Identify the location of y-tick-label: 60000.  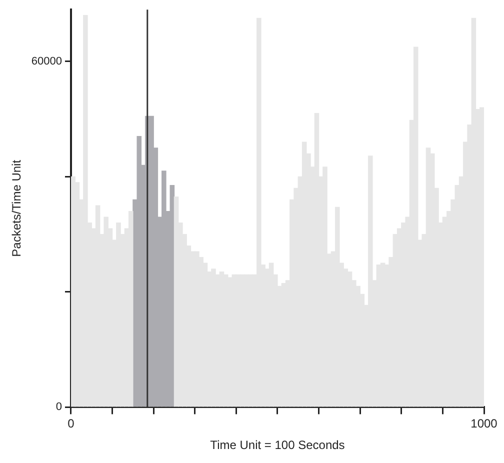
(46, 61).